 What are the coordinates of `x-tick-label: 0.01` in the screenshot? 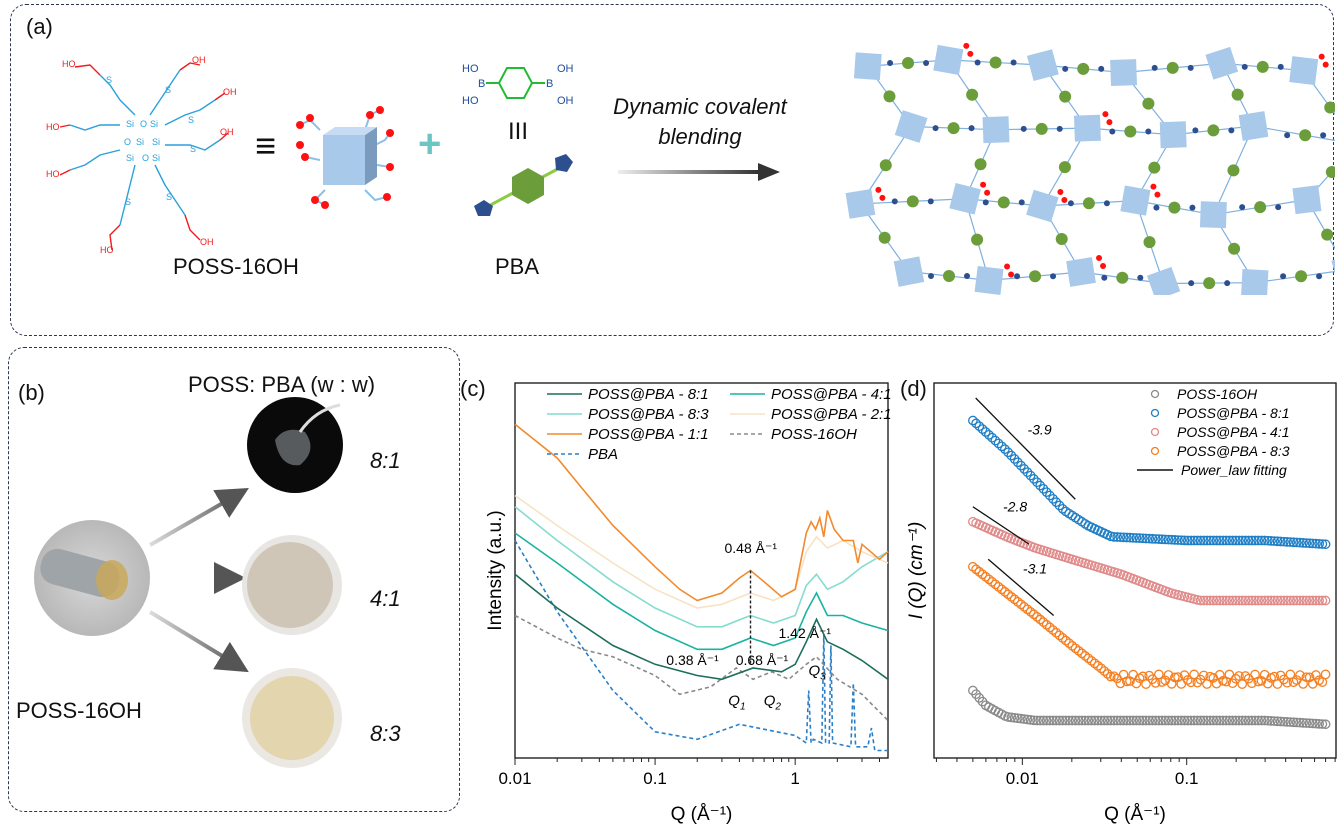 It's located at (514, 778).